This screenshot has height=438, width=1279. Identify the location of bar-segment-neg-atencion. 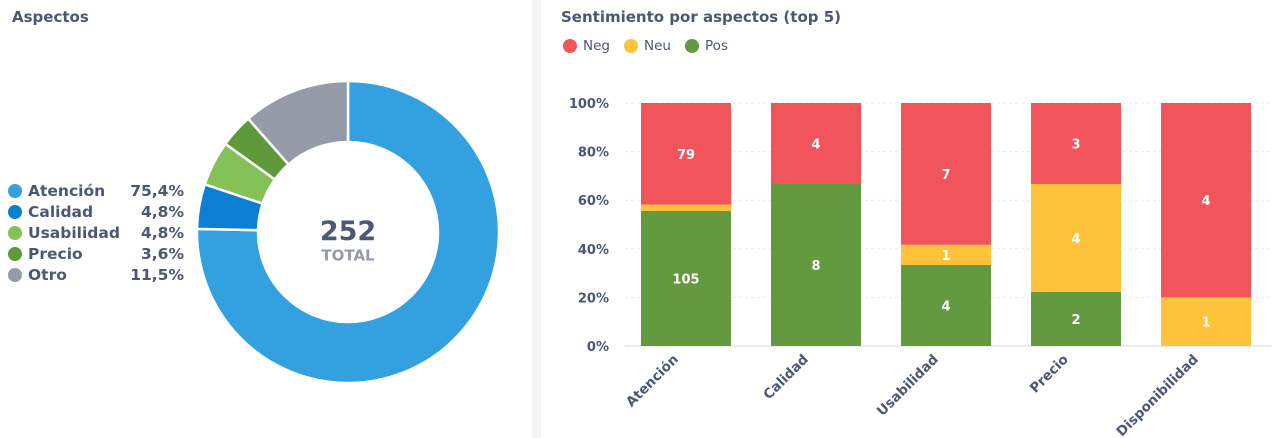
(686, 154).